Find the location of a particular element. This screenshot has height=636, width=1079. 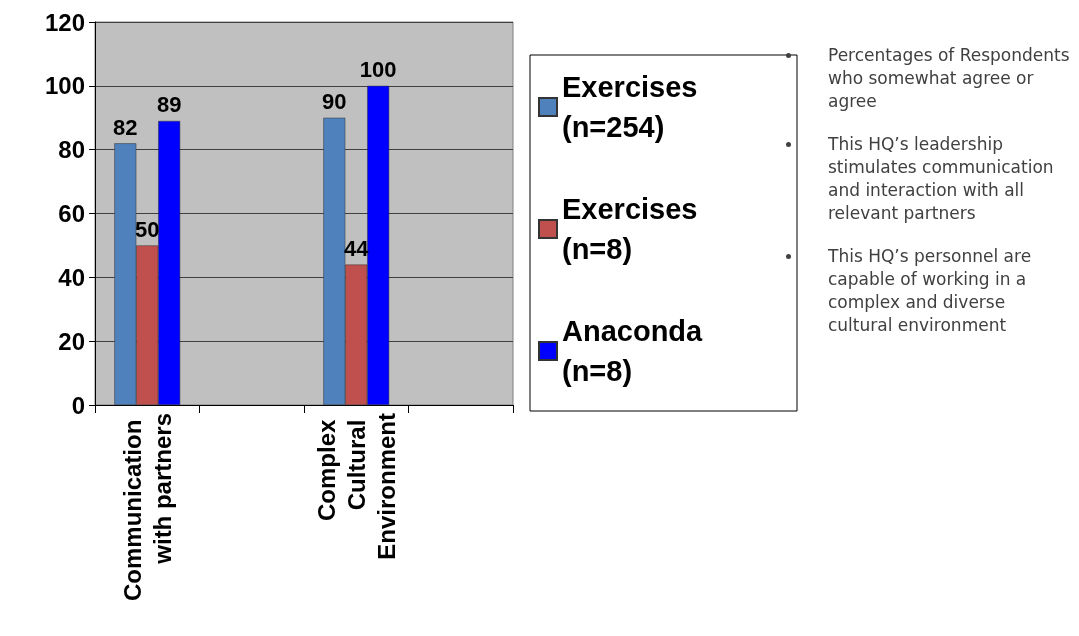

y-tick-label: 20 is located at coordinates (71, 341).